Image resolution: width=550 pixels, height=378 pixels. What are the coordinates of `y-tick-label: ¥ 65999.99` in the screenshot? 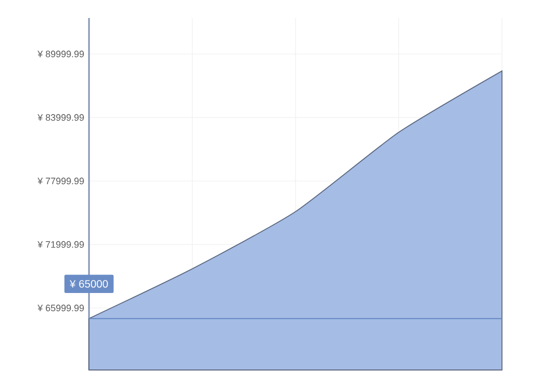 It's located at (61, 308).